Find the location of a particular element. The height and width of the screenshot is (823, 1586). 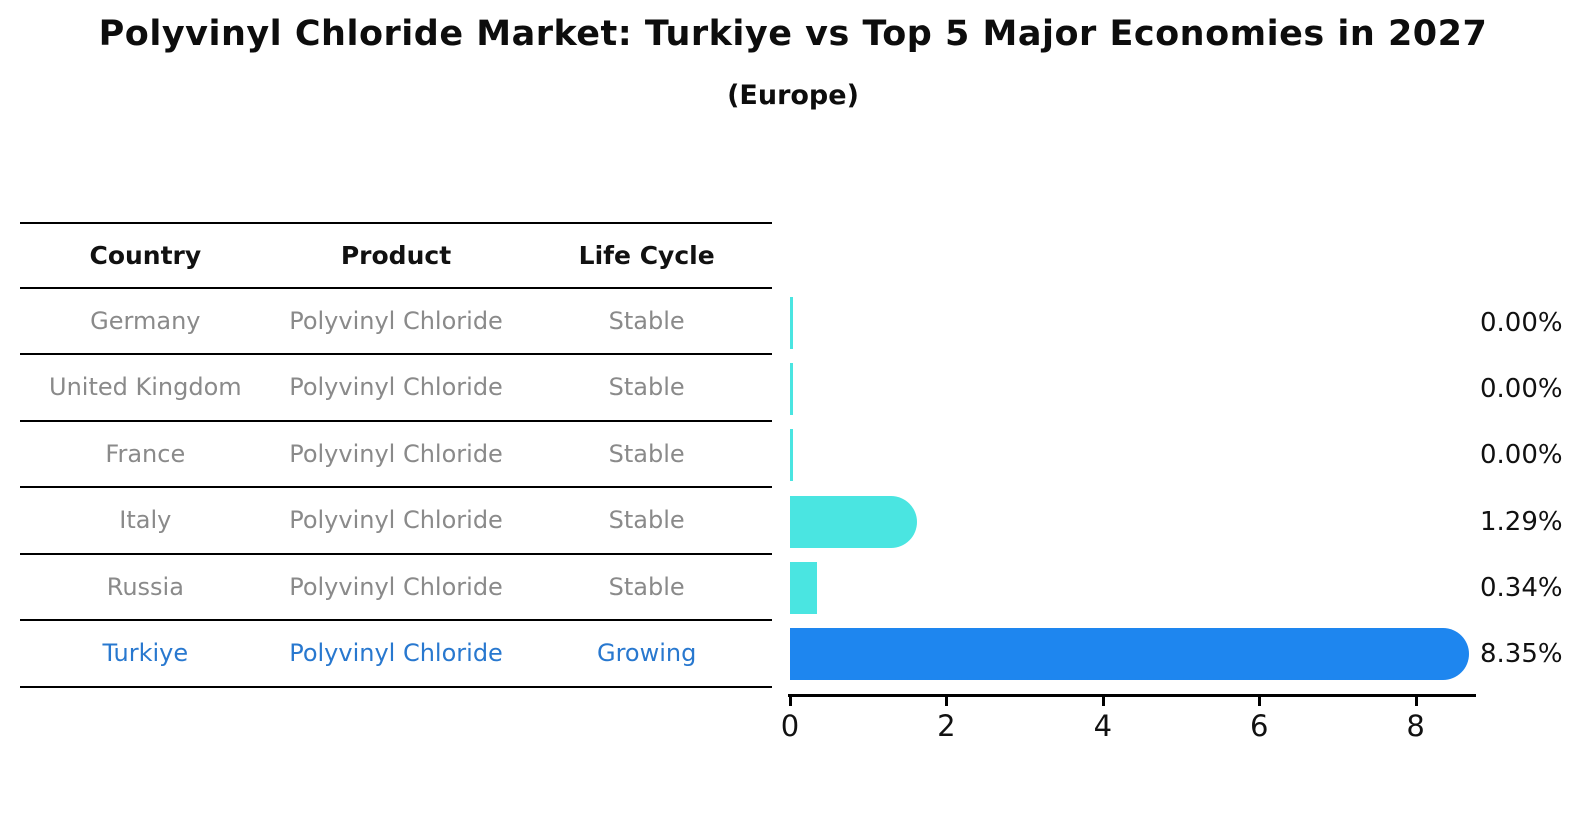

table-row-russia: Russia Polyvinyl Chloride Stable is located at coordinates (396, 588).